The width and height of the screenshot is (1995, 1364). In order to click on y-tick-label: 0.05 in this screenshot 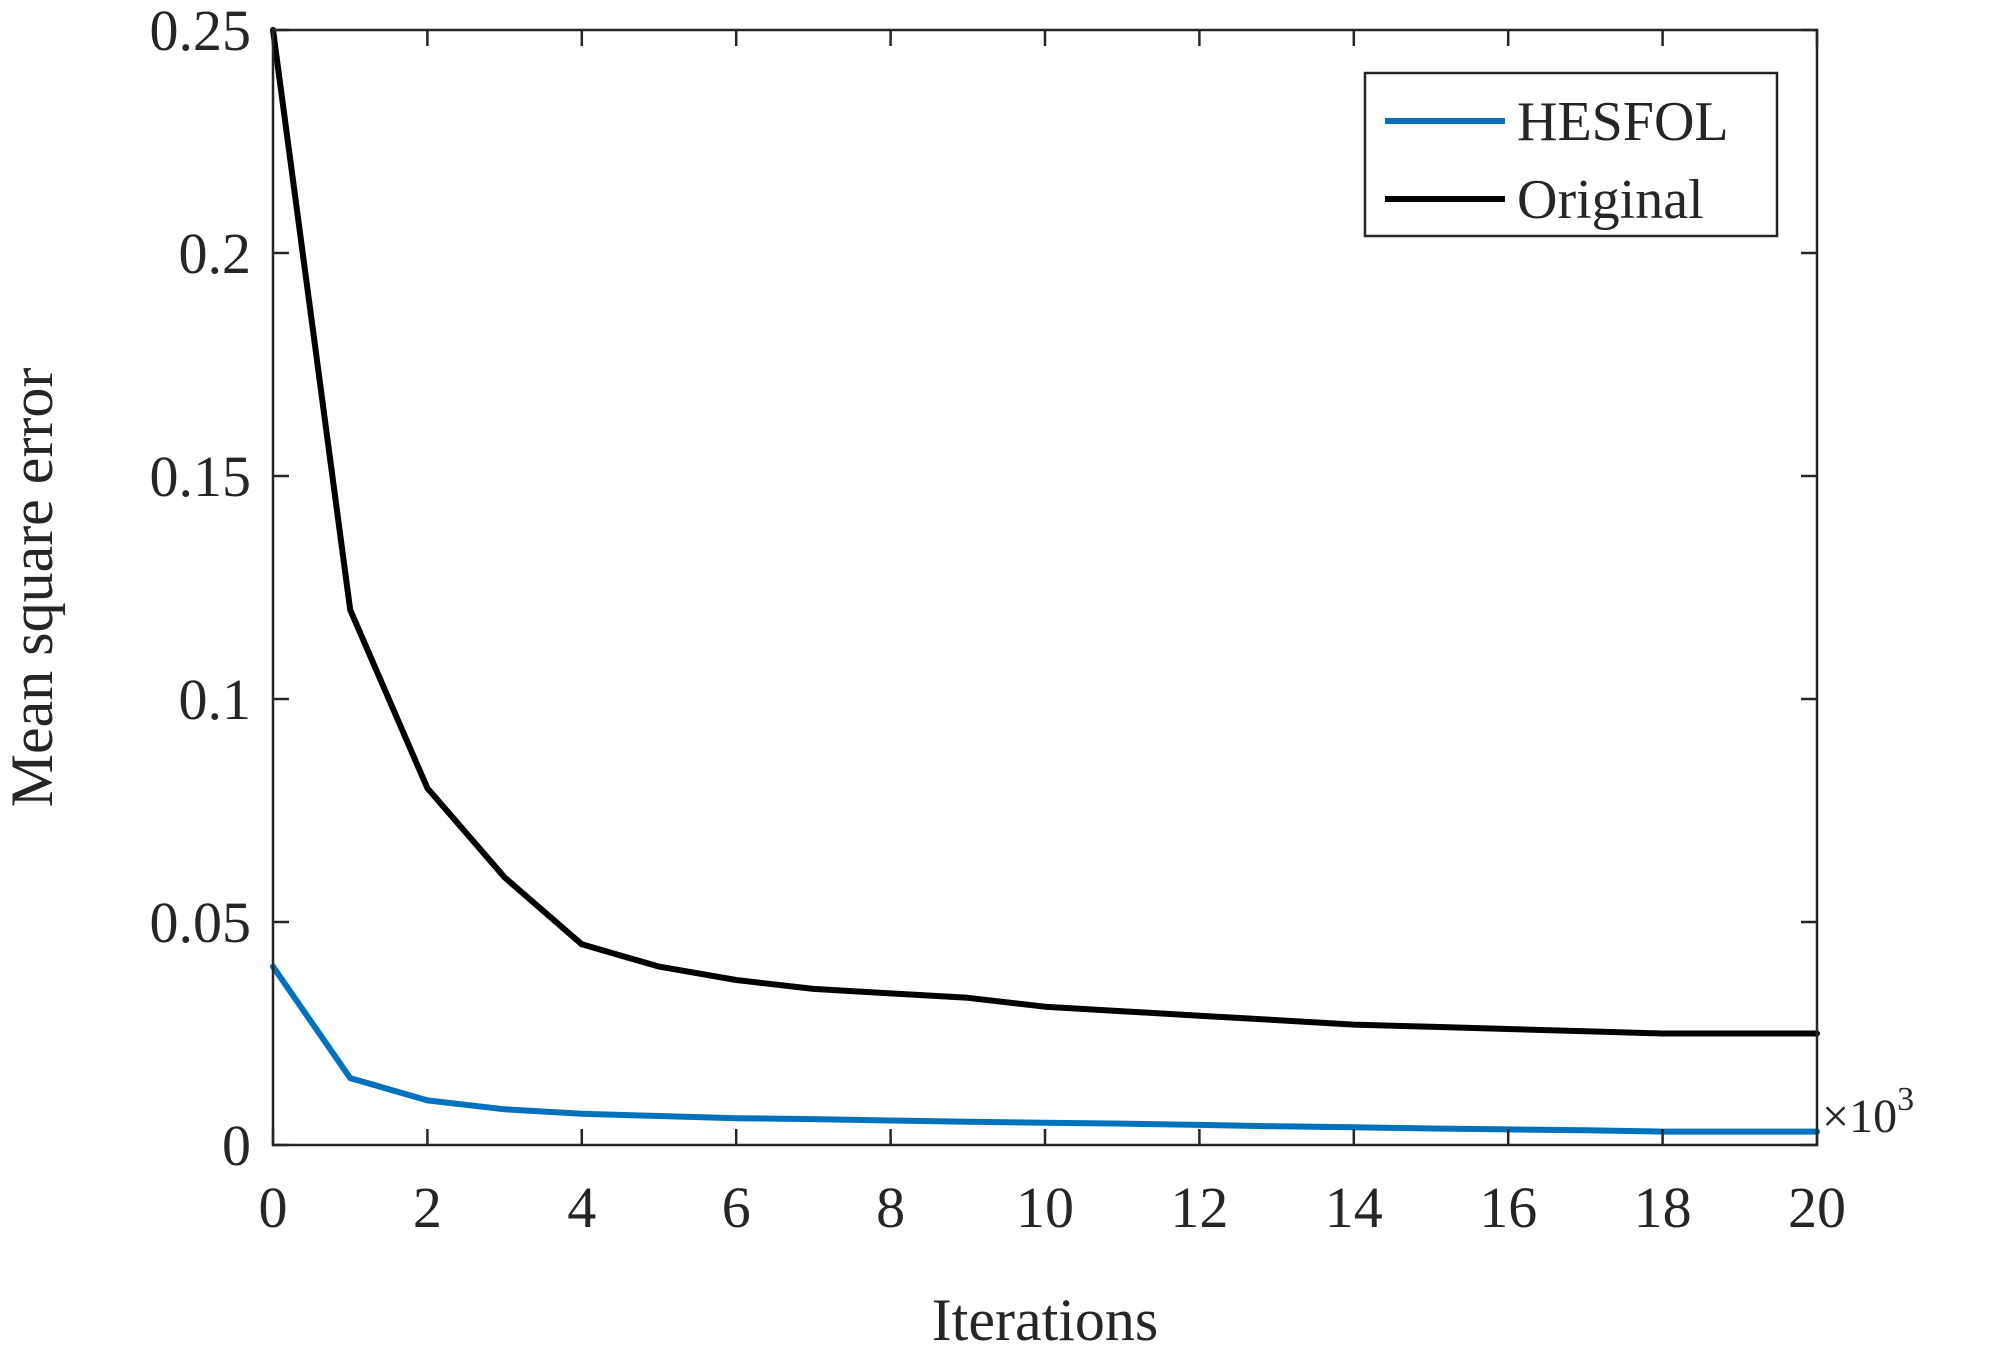, I will do `click(201, 922)`.